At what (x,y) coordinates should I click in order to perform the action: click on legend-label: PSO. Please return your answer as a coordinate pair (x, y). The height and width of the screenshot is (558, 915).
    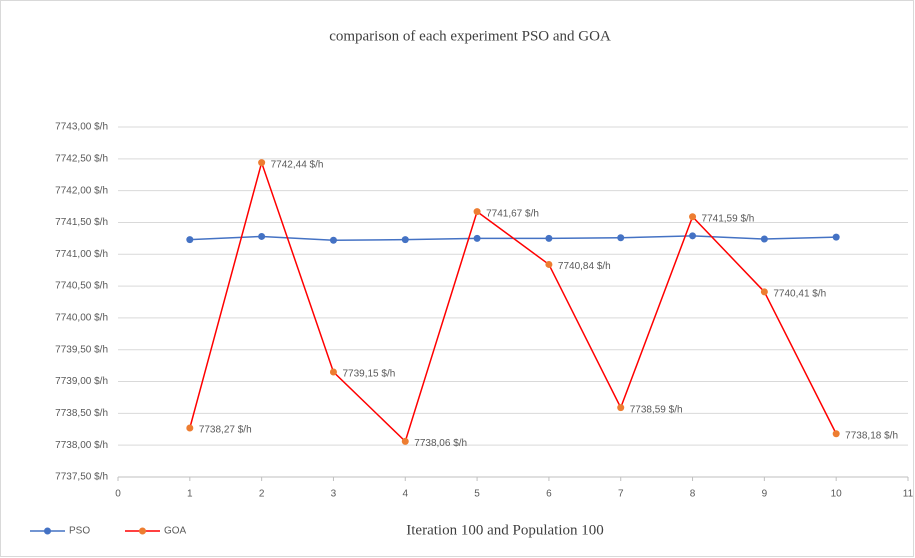
    Looking at the image, I should click on (79, 531).